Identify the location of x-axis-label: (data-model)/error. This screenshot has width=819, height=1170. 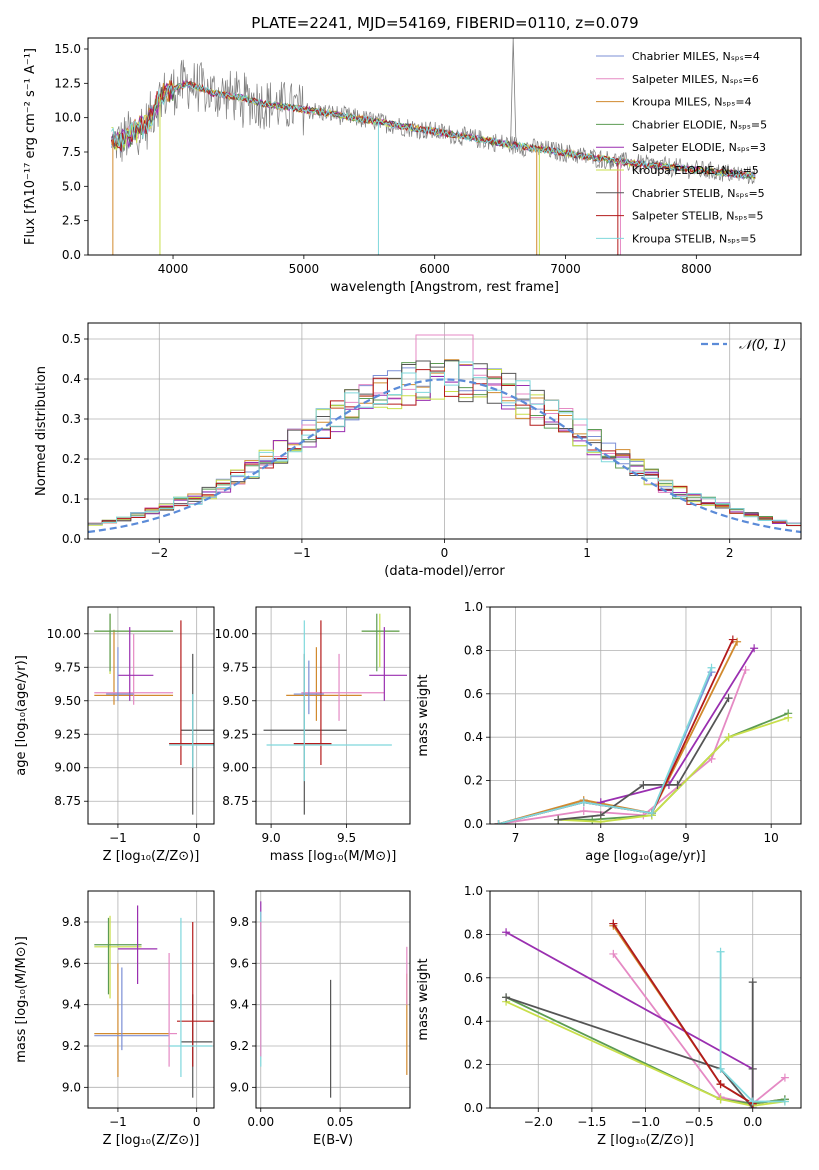
(444, 571).